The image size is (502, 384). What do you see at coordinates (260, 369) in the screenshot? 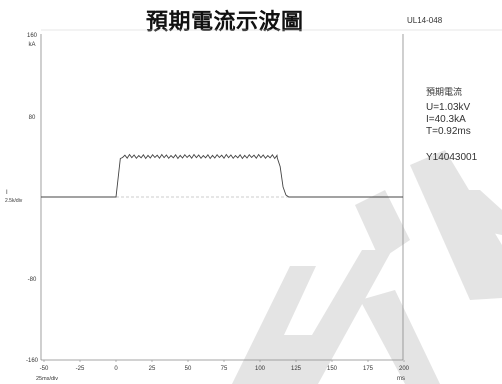
I see `x-tick-label: 100` at bounding box center [260, 369].